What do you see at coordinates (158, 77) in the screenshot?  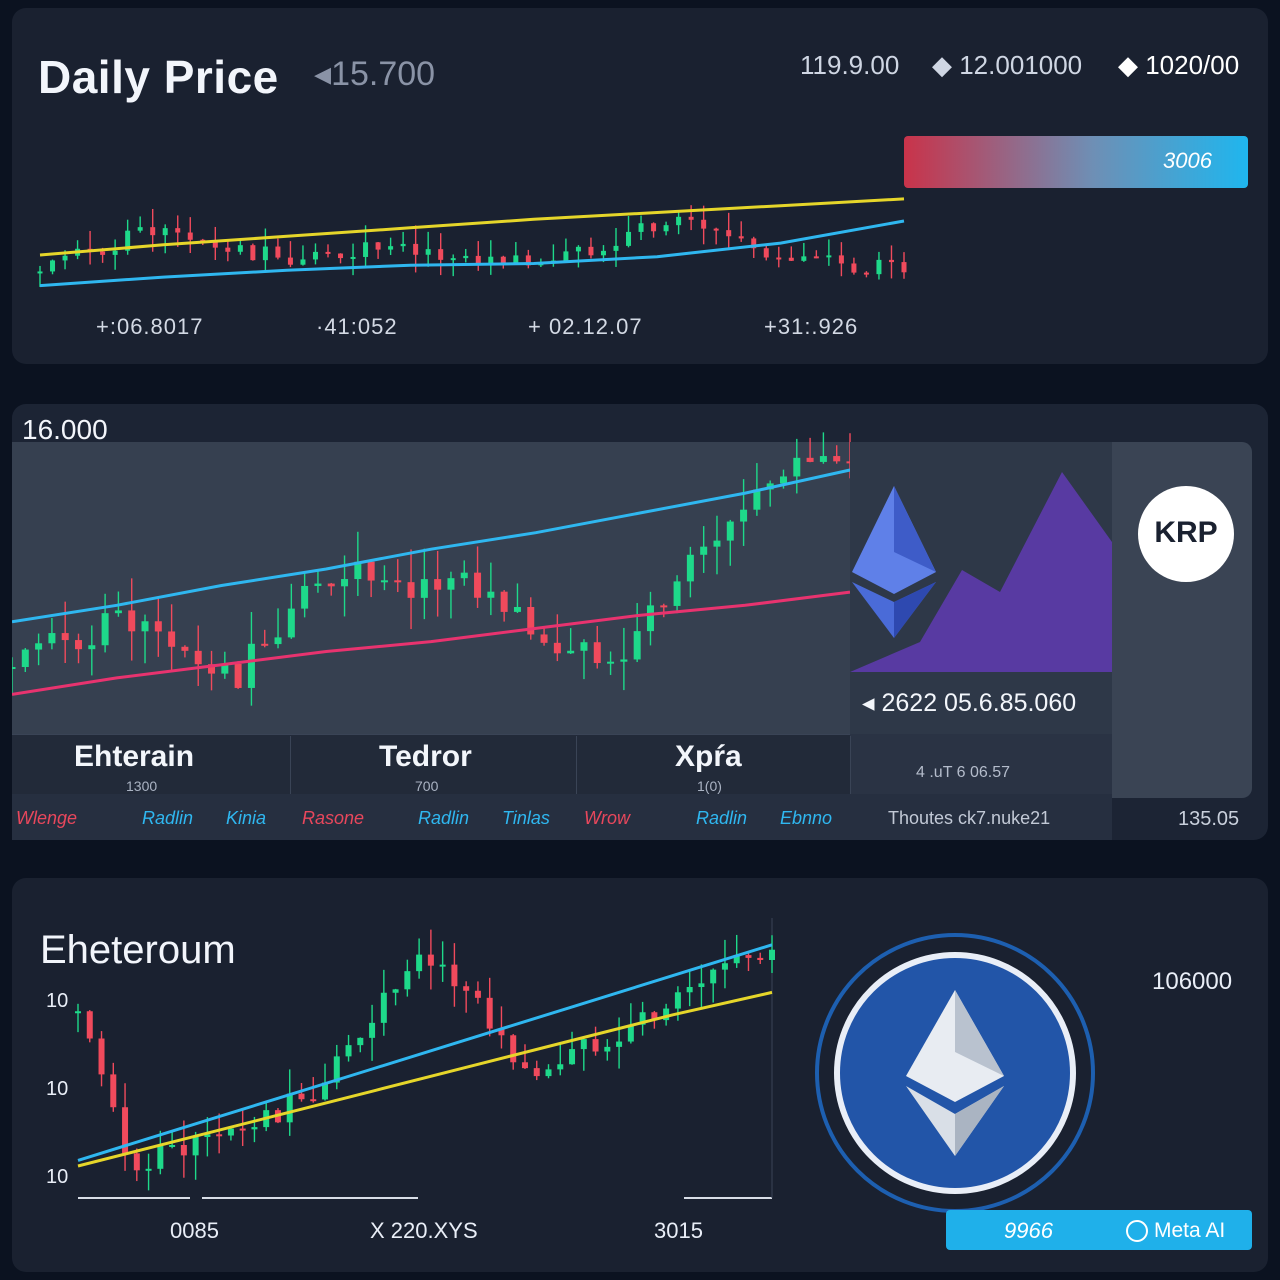 I see `panel-title: Daily Price` at bounding box center [158, 77].